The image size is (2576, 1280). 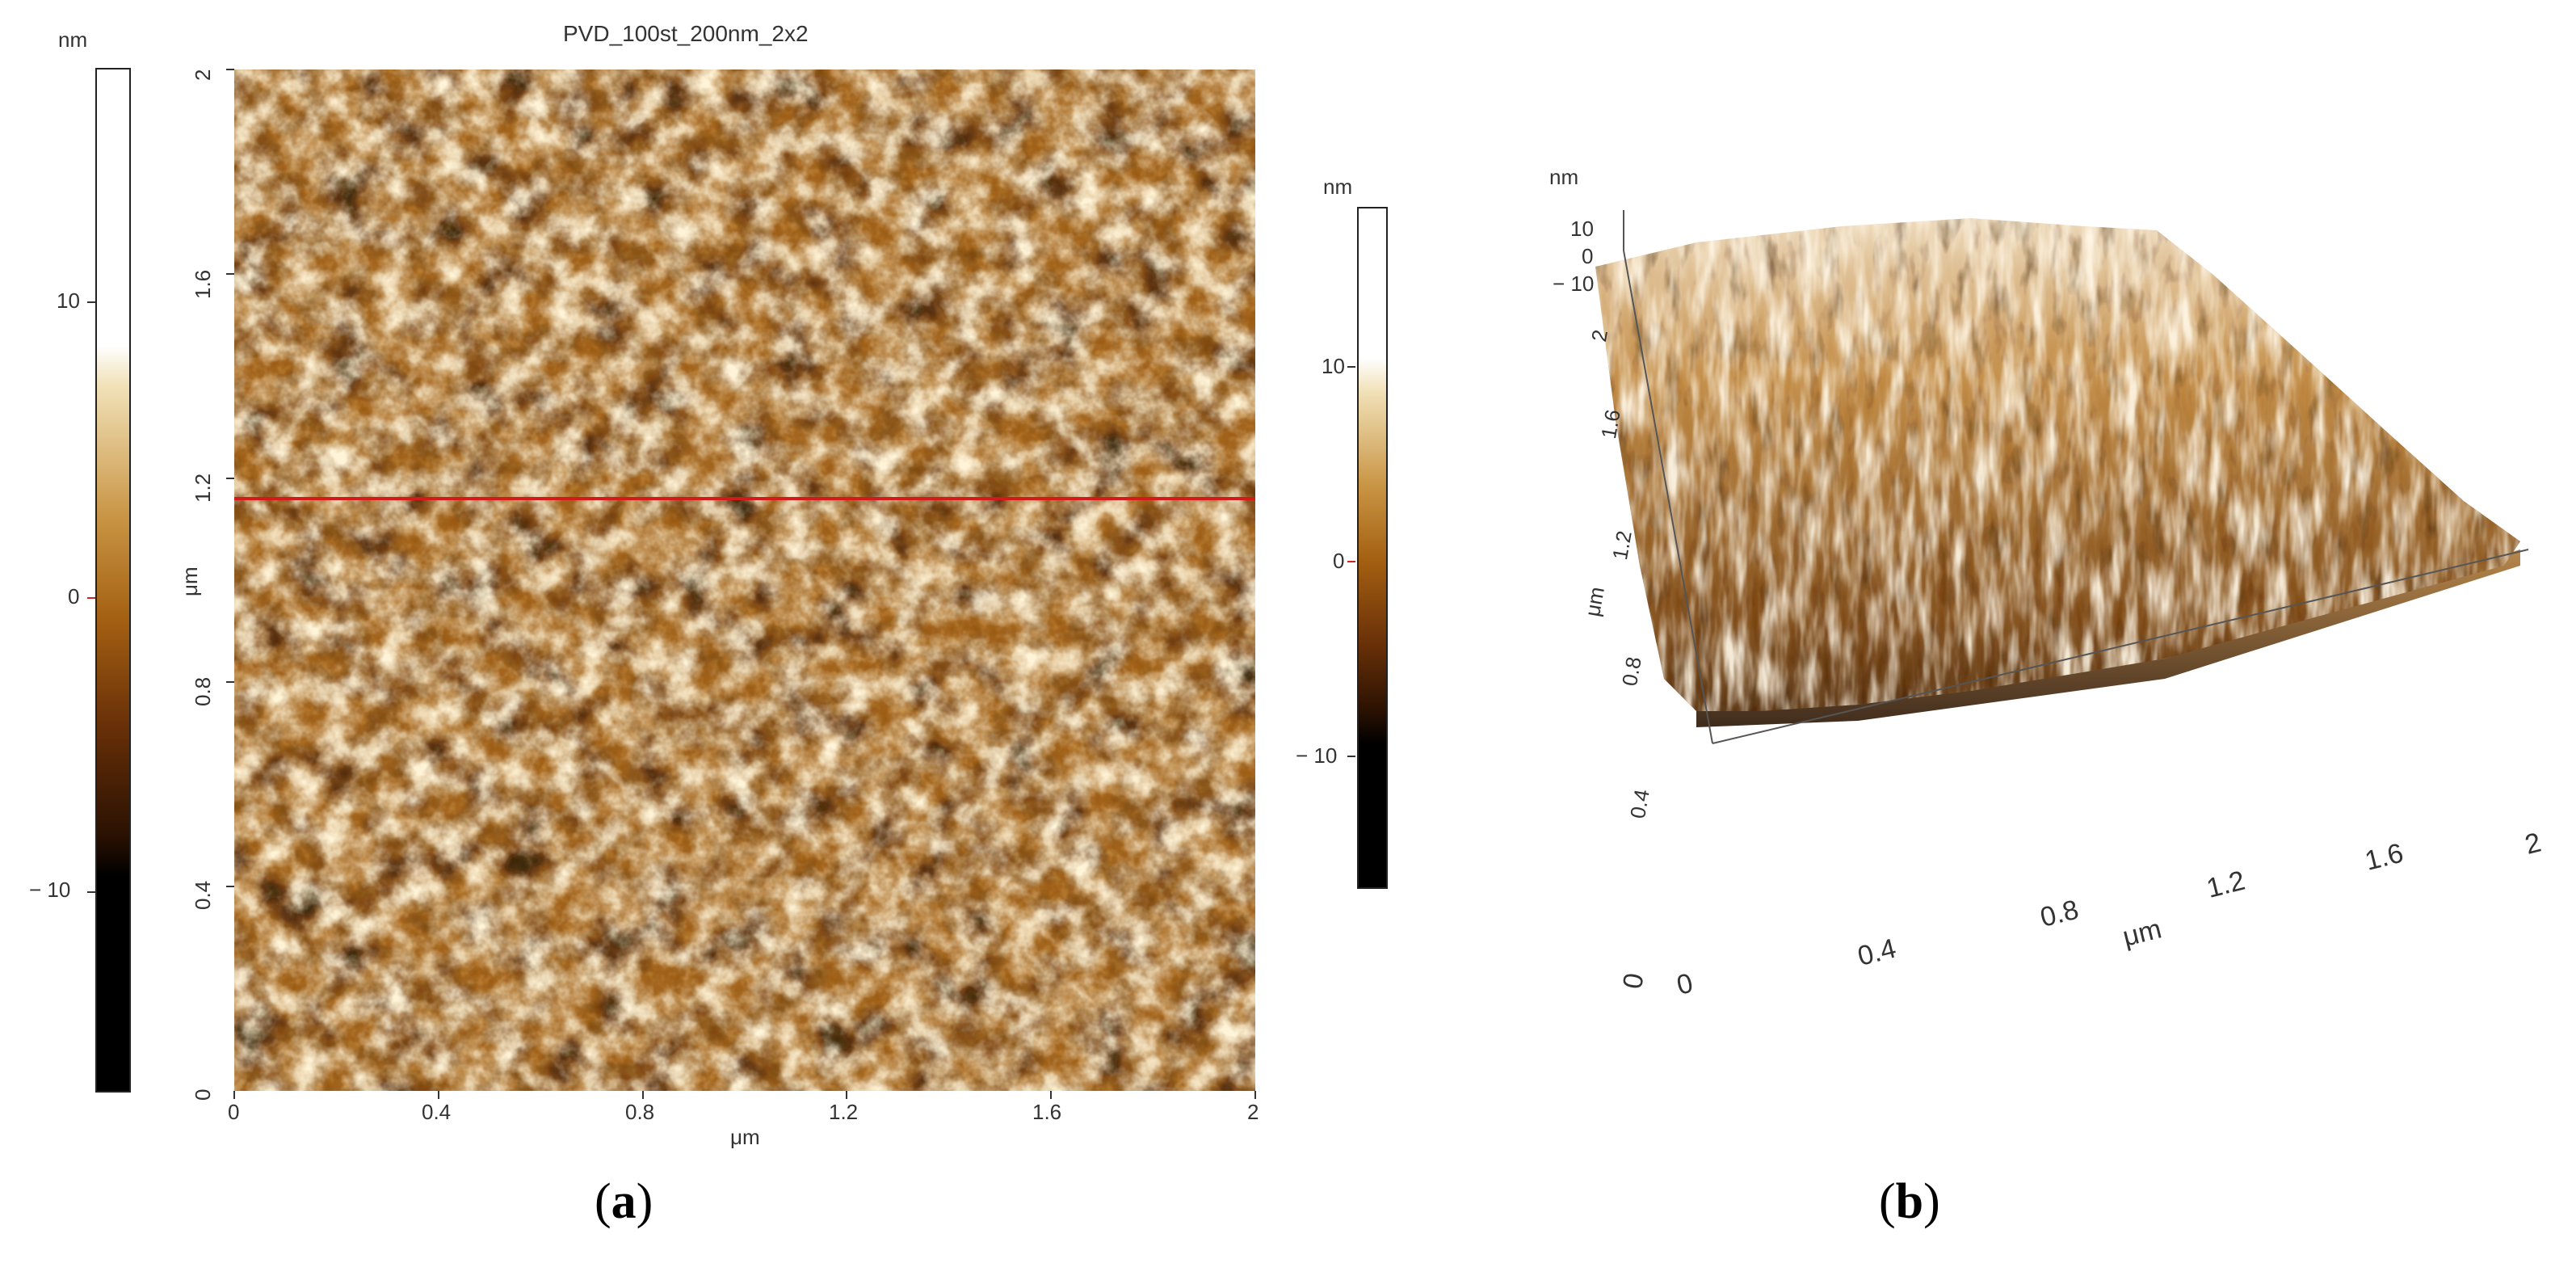 What do you see at coordinates (640, 1112) in the screenshot?
I see `x-tick-0.8: 0.8` at bounding box center [640, 1112].